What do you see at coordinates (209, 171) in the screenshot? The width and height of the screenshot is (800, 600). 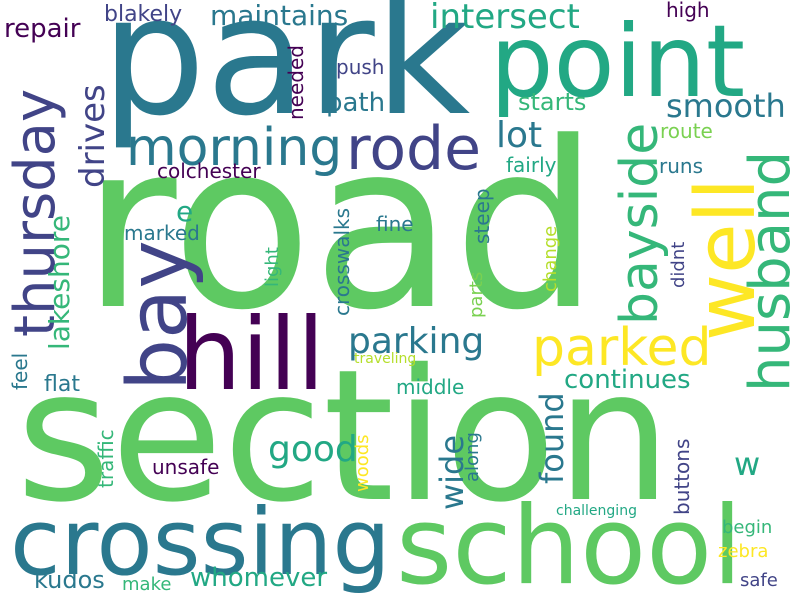 I see `word-colchester: colchester` at bounding box center [209, 171].